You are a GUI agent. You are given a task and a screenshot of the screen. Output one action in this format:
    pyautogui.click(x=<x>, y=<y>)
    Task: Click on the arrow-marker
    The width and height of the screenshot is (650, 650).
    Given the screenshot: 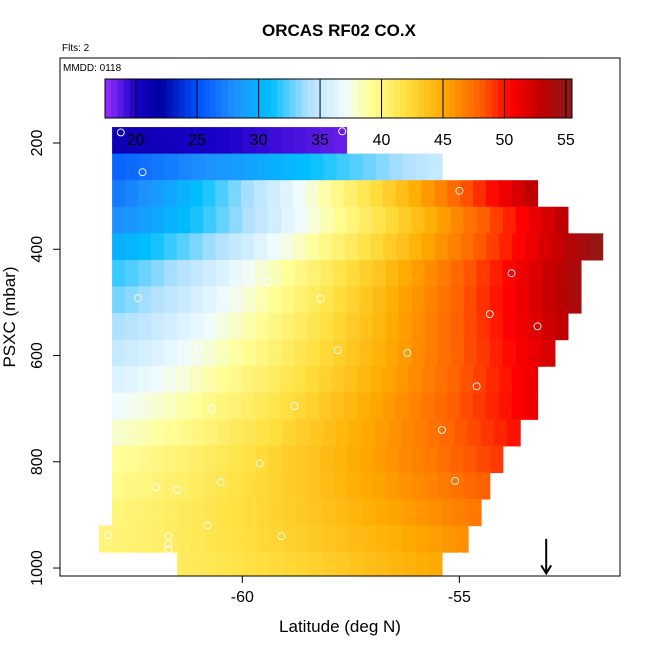 What is the action you would take?
    pyautogui.click(x=546, y=557)
    